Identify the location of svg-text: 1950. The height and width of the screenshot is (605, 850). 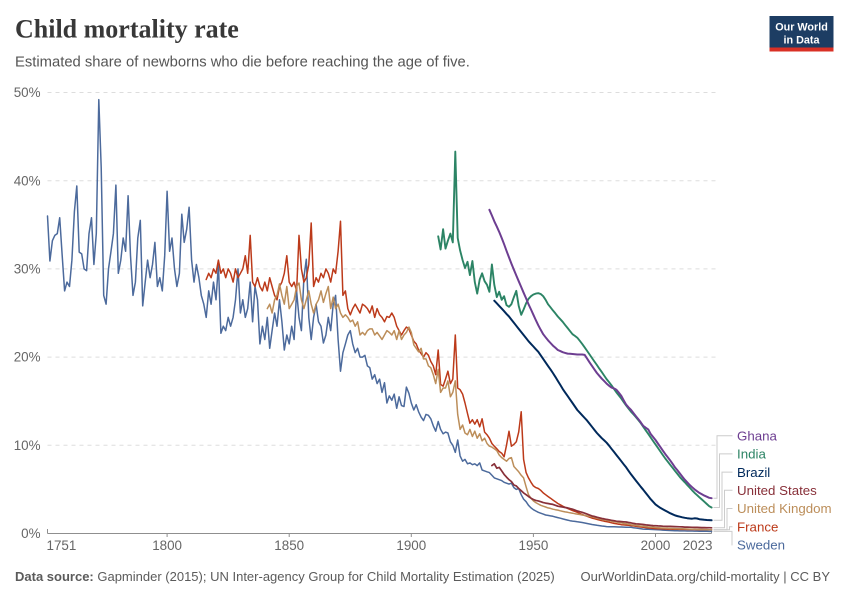
(534, 545).